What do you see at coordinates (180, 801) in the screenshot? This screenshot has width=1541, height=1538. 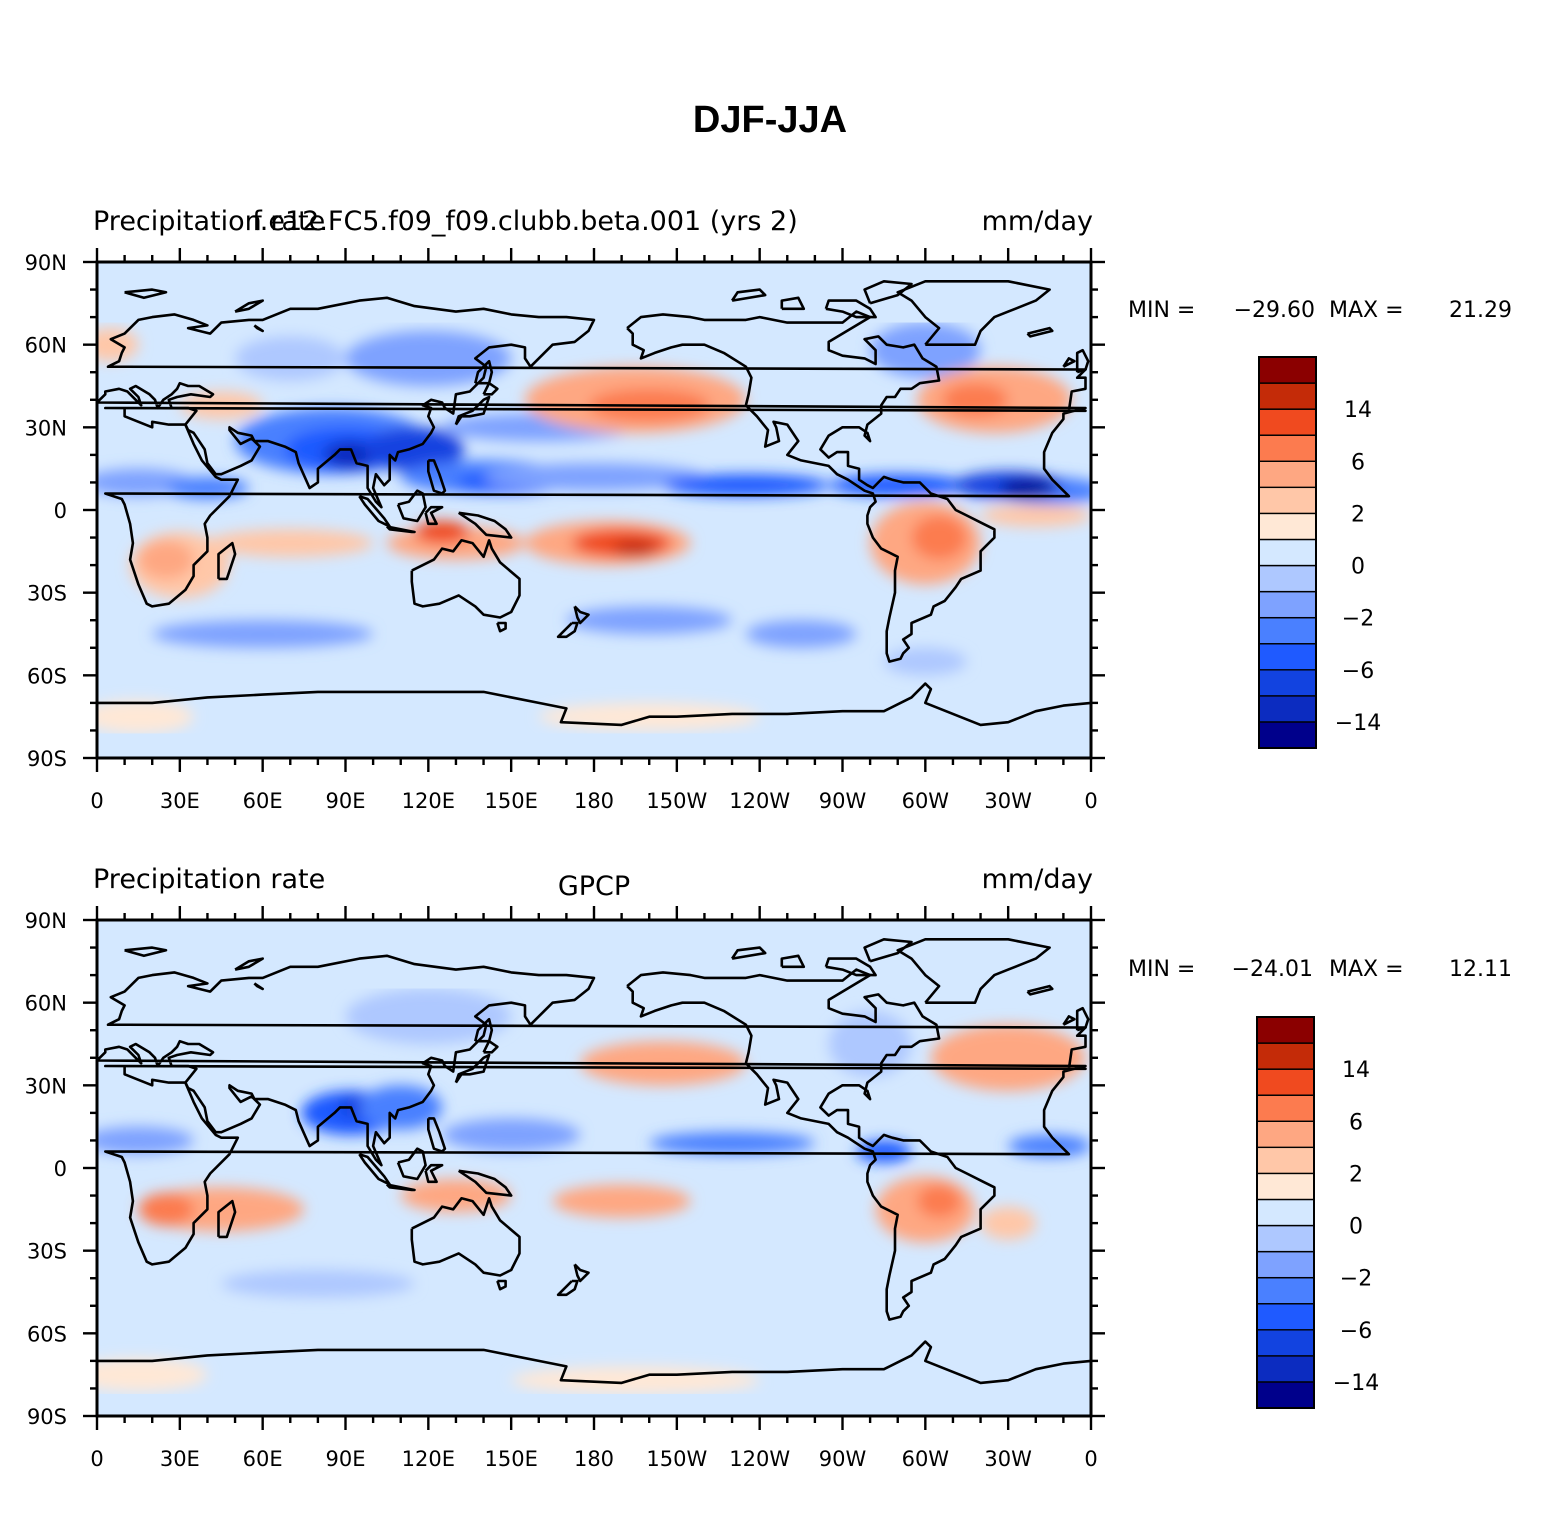 I see `x-tick-label: 30E` at bounding box center [180, 801].